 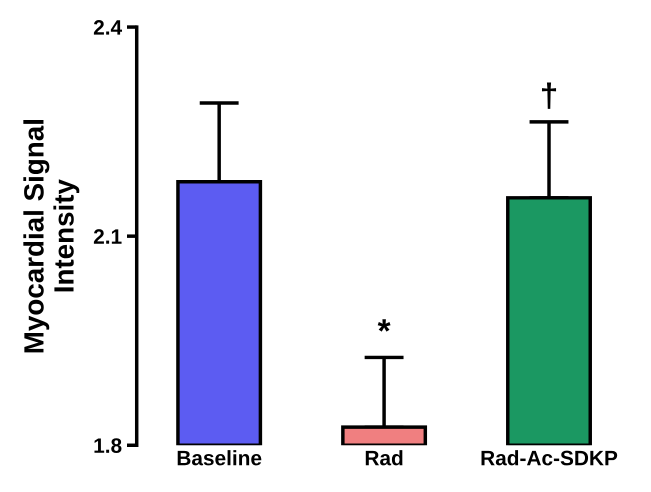 I want to click on x-tick-label: Rad-Ac-SDKP, so click(x=550, y=458).